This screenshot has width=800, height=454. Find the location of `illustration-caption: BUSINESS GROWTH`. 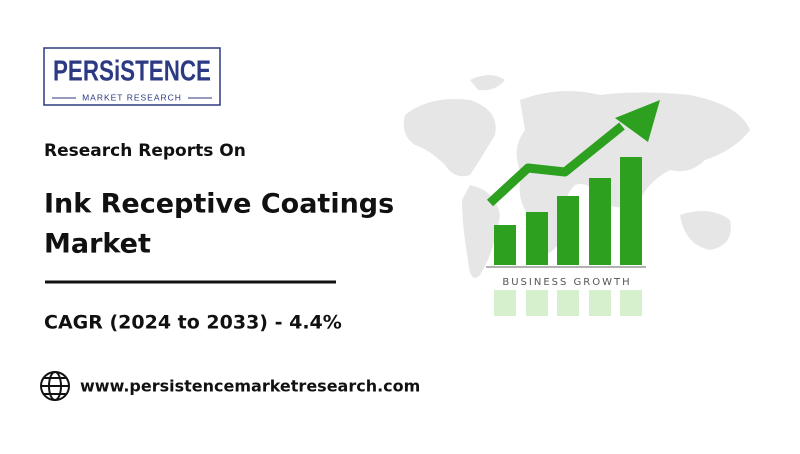

illustration-caption: BUSINESS GROWTH is located at coordinates (566, 282).